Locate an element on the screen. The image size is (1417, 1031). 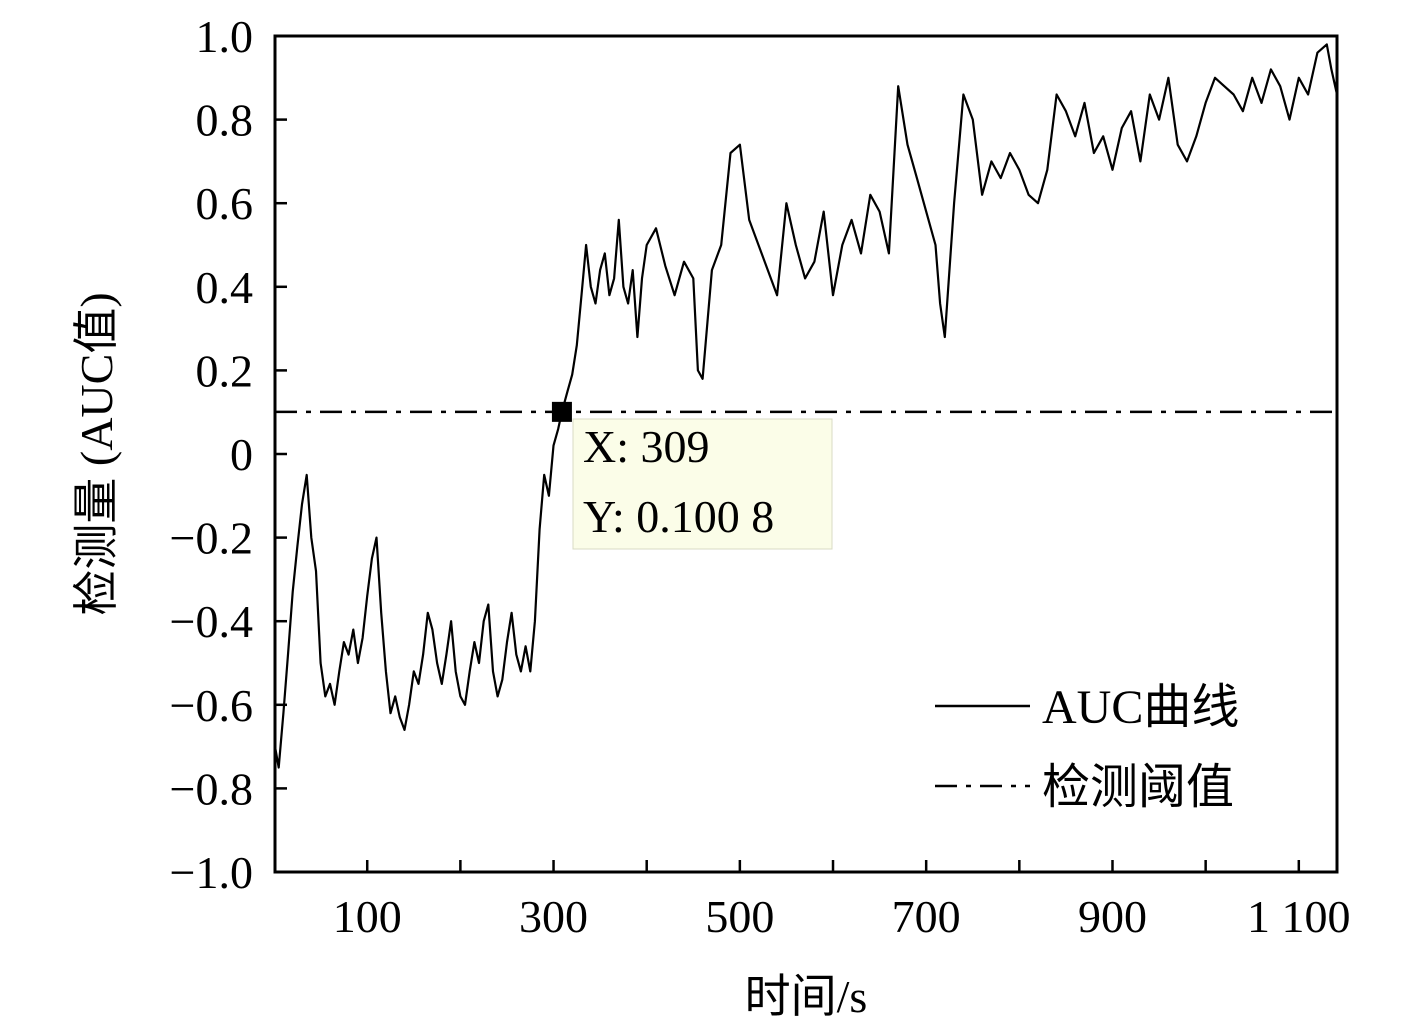
marker-annotation: X: 309 Y: 0.100 8 is located at coordinates (692, 475).